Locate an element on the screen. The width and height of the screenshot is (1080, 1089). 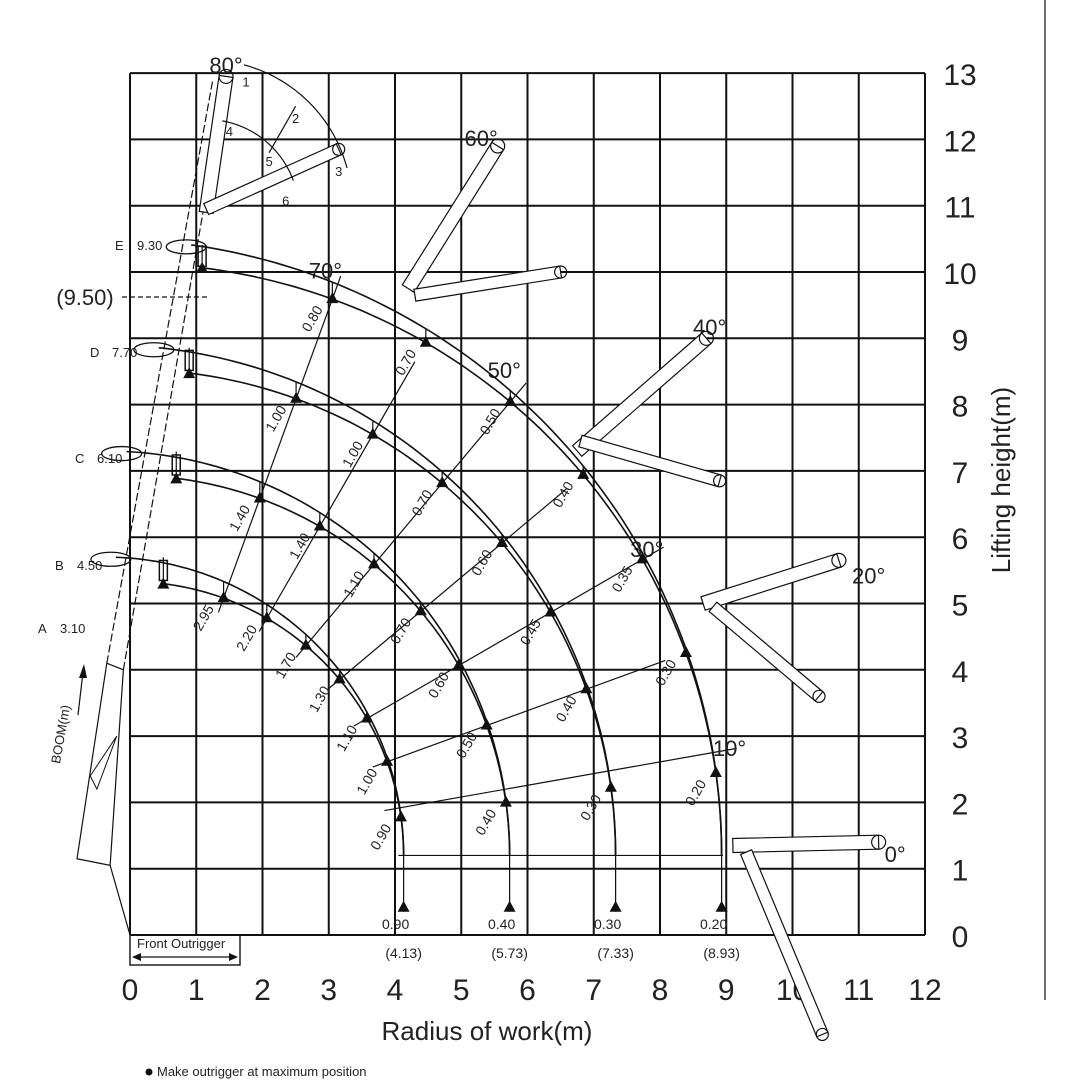
front-outrigger-box is located at coordinates (185, 950).